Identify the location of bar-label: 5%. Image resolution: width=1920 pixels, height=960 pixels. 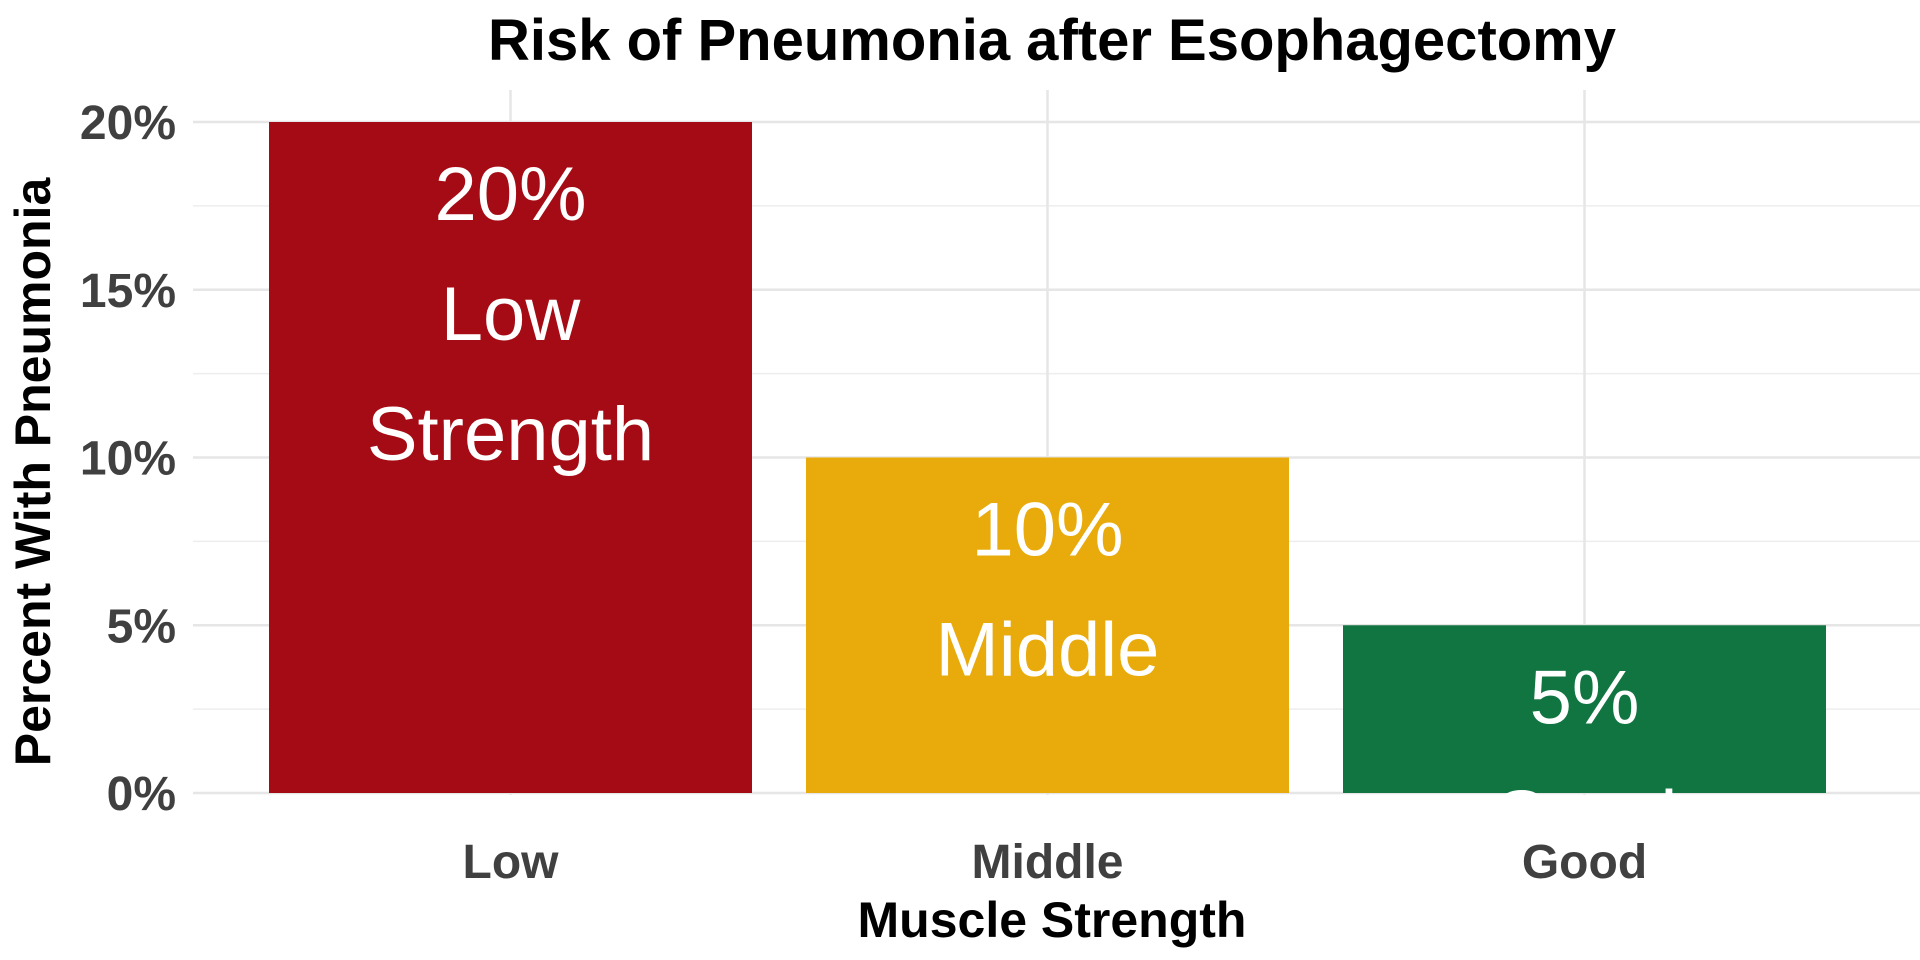
(1585, 697).